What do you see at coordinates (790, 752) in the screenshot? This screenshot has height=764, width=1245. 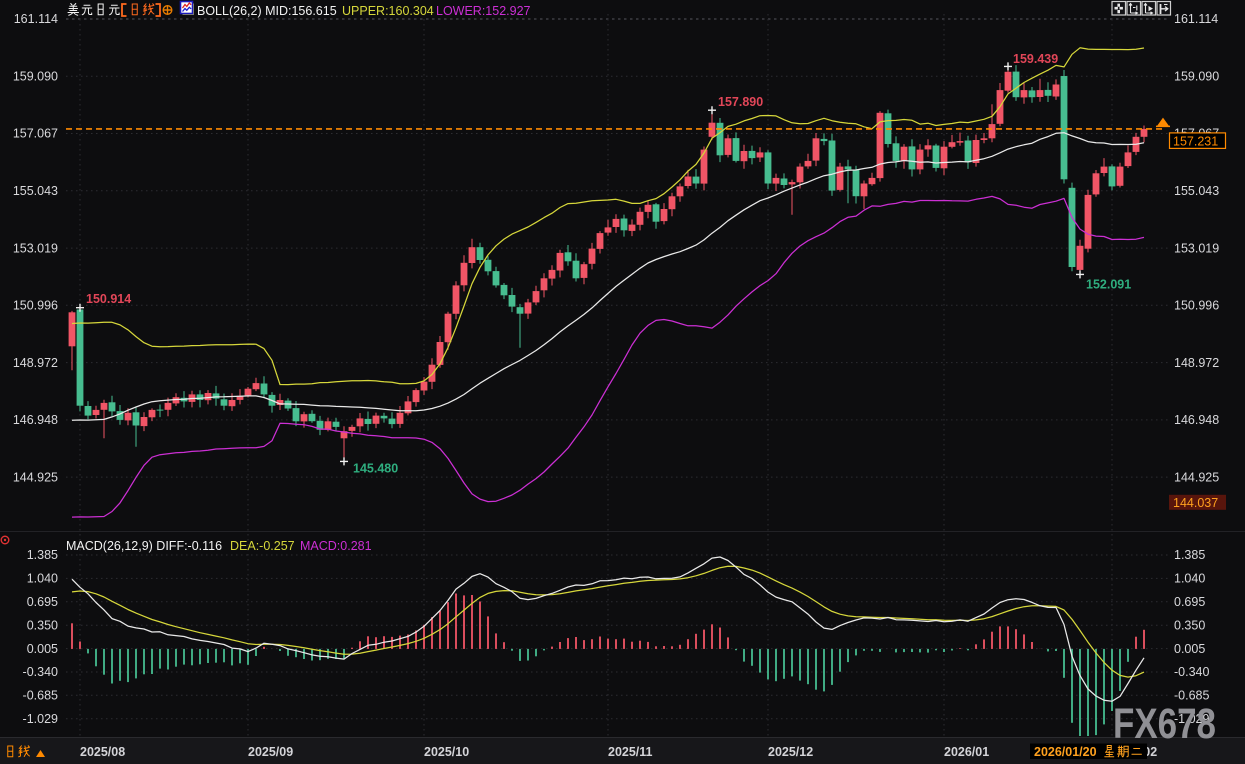 I see `svg-text: 2025/12` at bounding box center [790, 752].